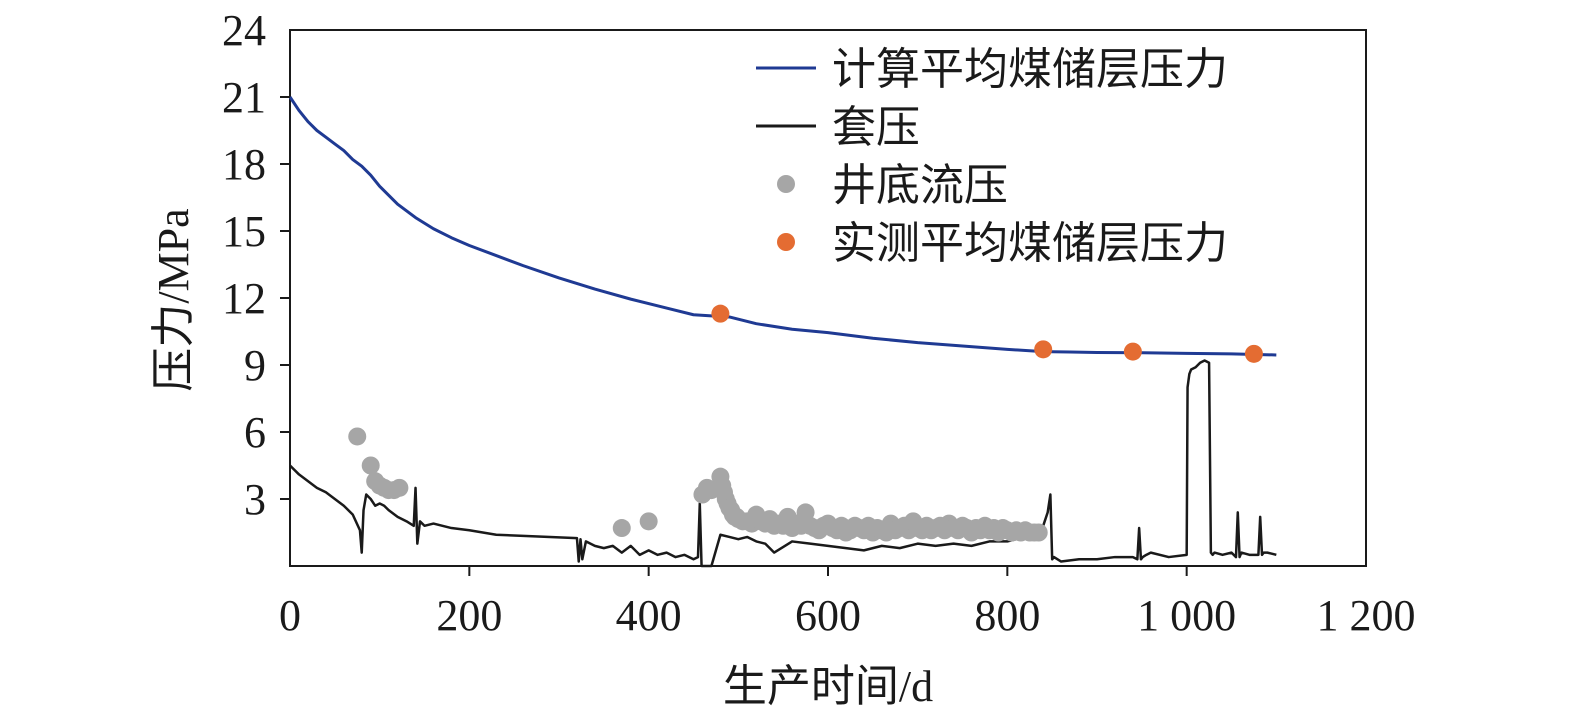 This screenshot has width=1575, height=721. Describe the element at coordinates (255, 499) in the screenshot. I see `y-tick-label: 3` at that location.